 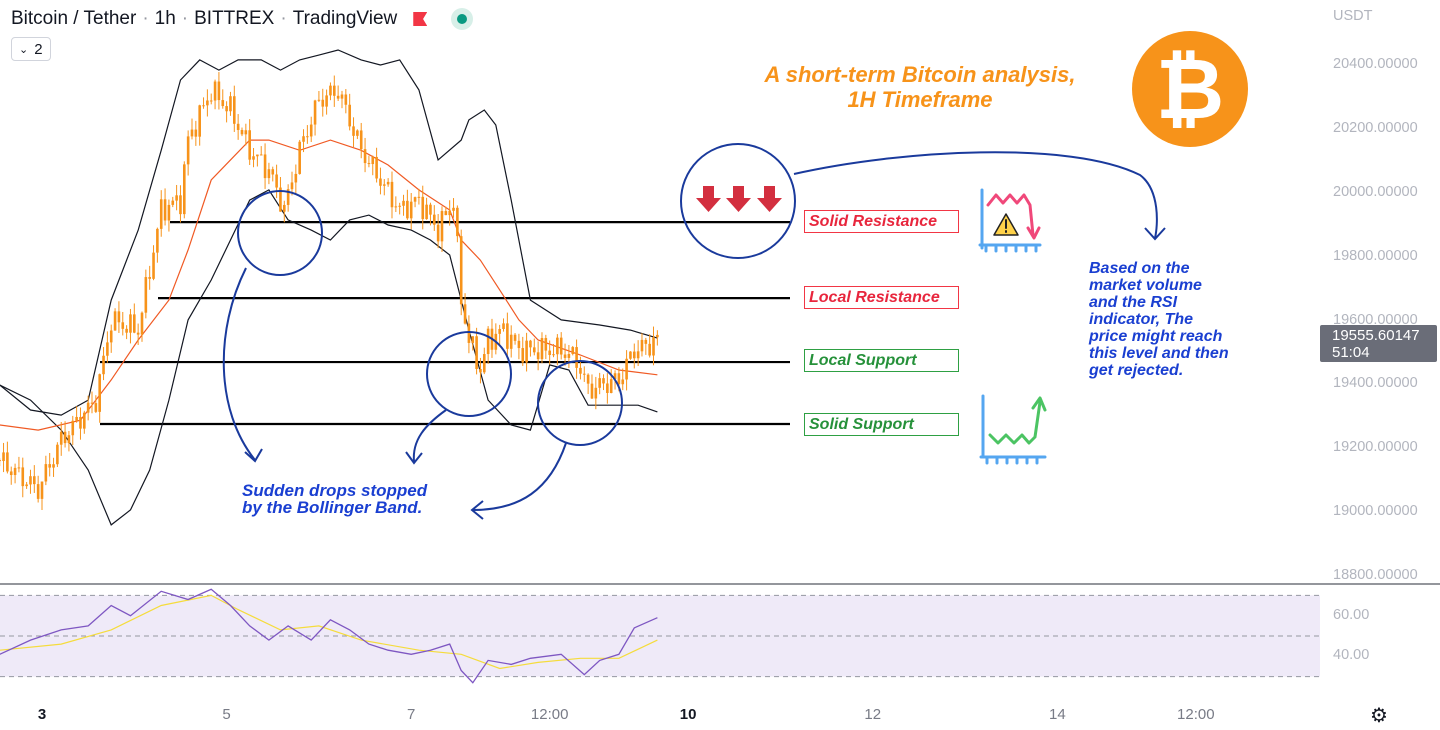 What do you see at coordinates (1351, 352) in the screenshot?
I see `bar-countdown: 51:04` at bounding box center [1351, 352].